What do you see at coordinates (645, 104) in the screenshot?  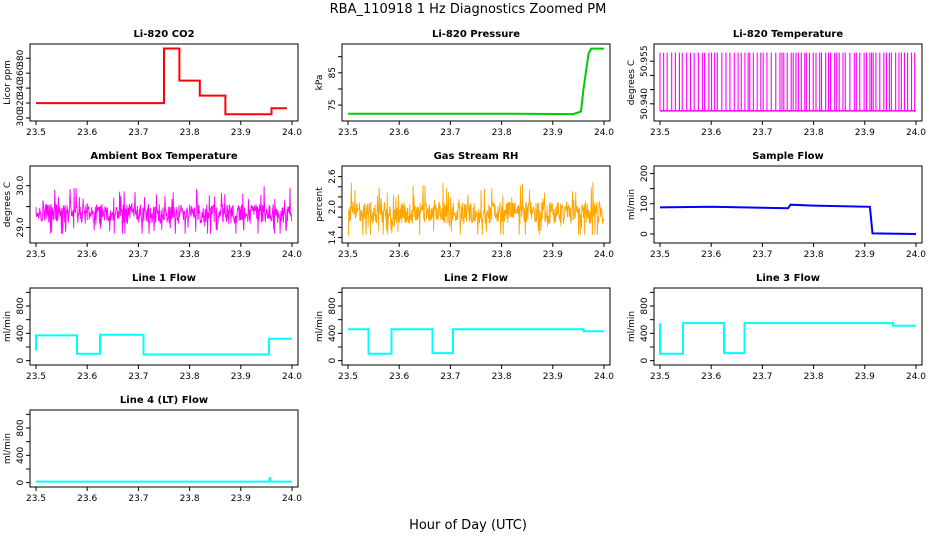 I see `y-tick-label: 50.940` at bounding box center [645, 104].